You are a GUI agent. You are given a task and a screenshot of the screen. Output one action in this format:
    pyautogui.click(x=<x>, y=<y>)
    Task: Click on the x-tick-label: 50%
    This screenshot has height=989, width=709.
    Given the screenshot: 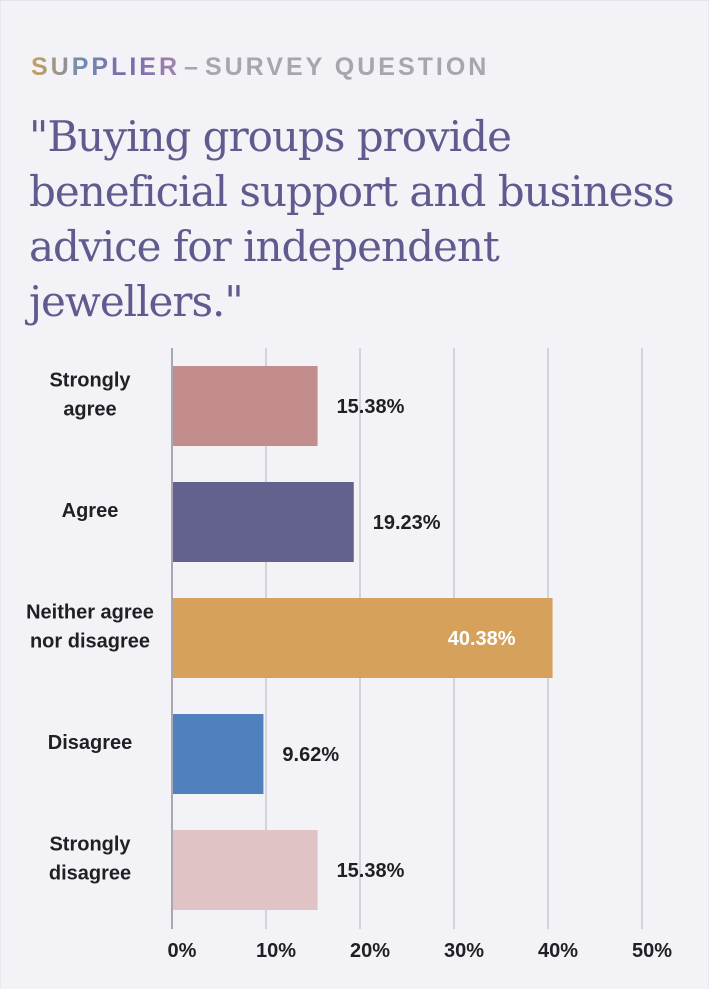 What is the action you would take?
    pyautogui.click(x=652, y=951)
    